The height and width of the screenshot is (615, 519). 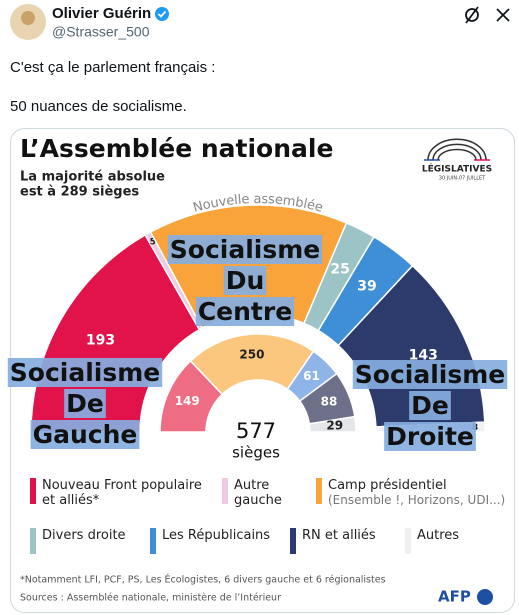 I want to click on value-label: 143, so click(x=423, y=356).